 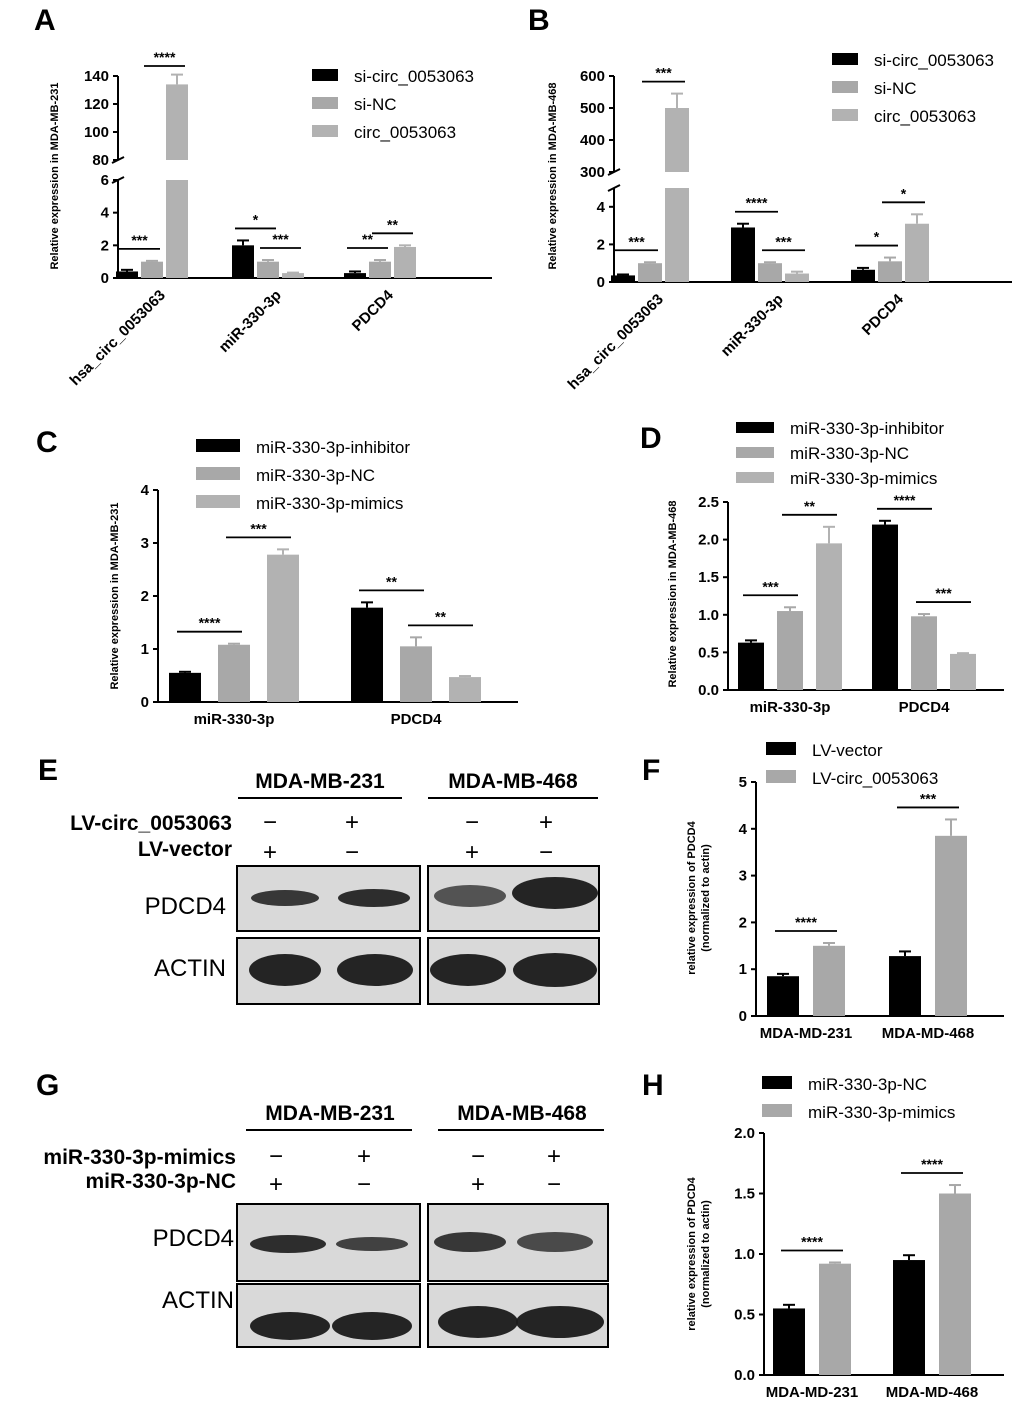 I want to click on y-axis-label-line2: (normalized to actin), so click(x=706, y=898).